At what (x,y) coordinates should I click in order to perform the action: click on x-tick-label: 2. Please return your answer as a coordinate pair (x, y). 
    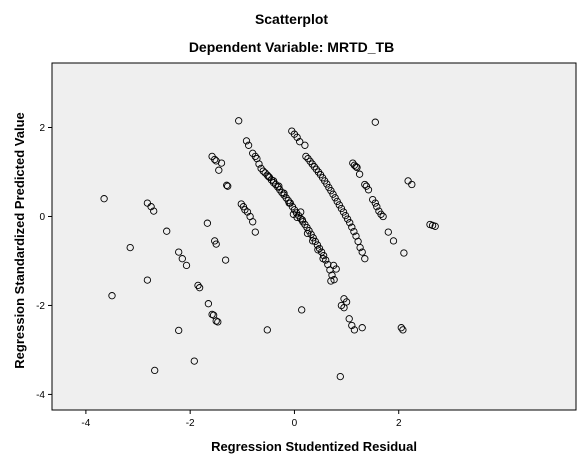
    Looking at the image, I should click on (399, 423).